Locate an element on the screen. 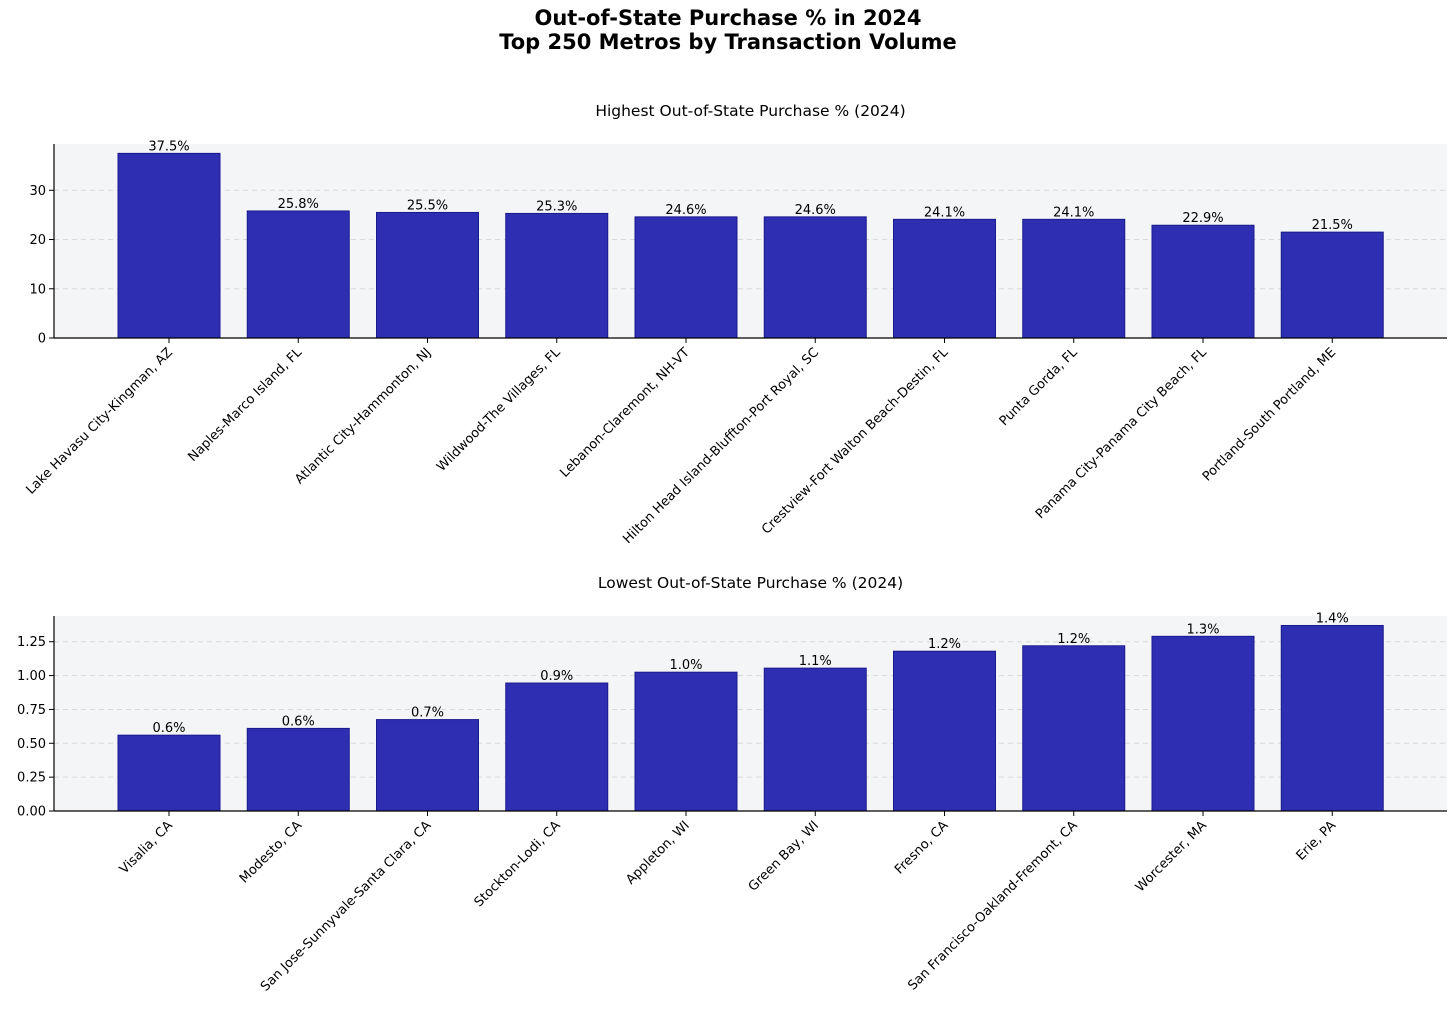  x-tick-label: Atlantic City-Hammonton, NJ is located at coordinates (363, 416).